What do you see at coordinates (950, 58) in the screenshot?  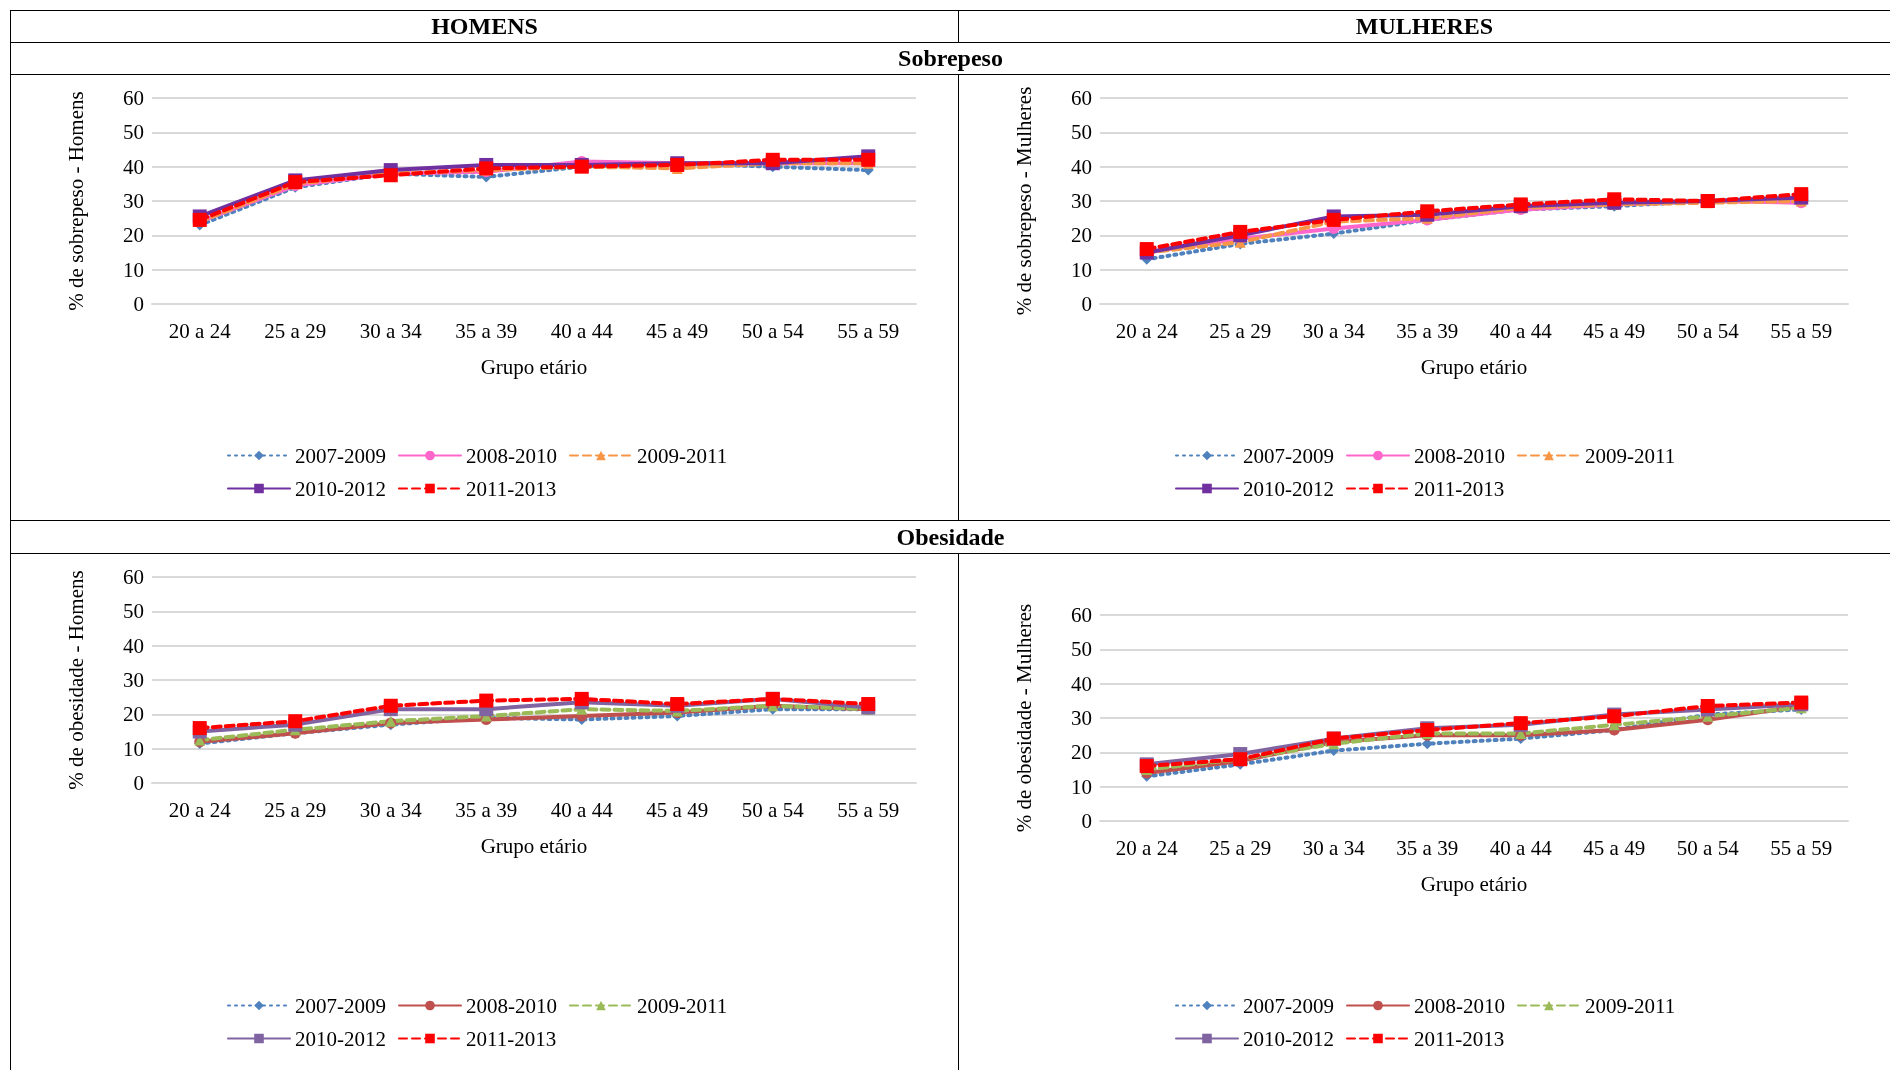 I see `text: Sobrepeso` at bounding box center [950, 58].